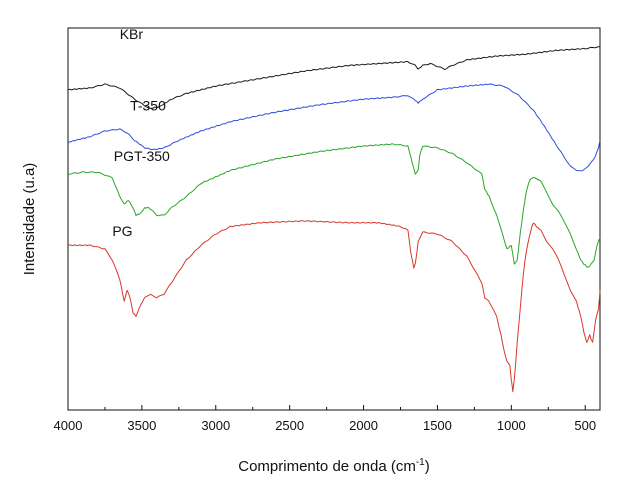 Image resolution: width=640 pixels, height=480 pixels. Describe the element at coordinates (141, 132) in the screenshot. I see `series-labels: KBr T-350 PGT-350 PG` at that location.